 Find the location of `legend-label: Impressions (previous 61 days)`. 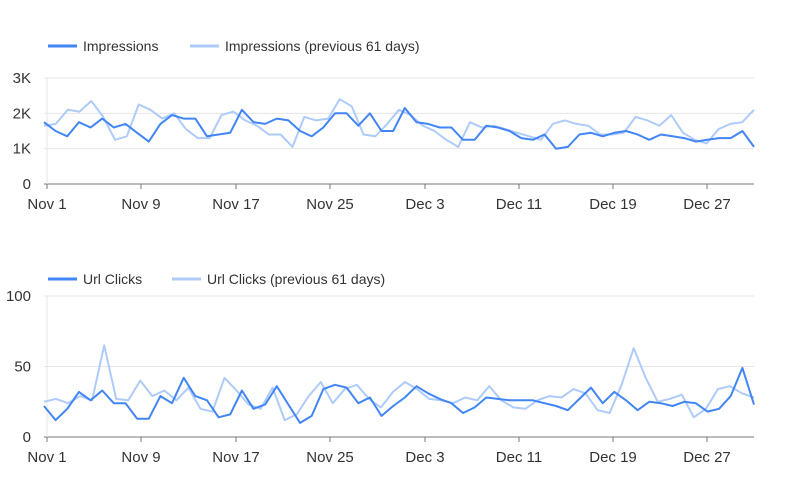

legend-label: Impressions (previous 61 days) is located at coordinates (322, 46).